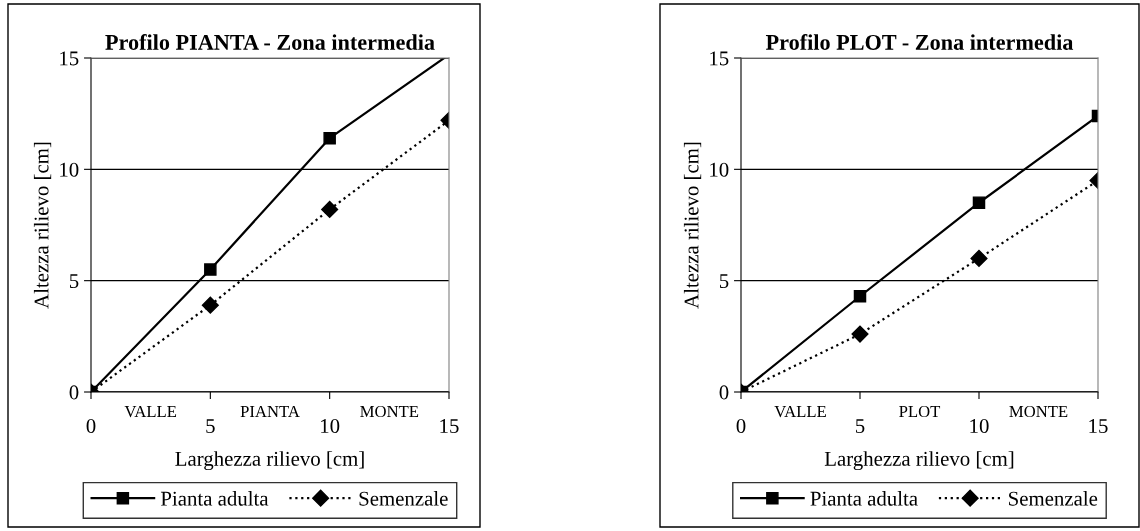  Describe the element at coordinates (270, 42) in the screenshot. I see `chart-title: Profilo PIANTA - Zona intermedia` at that location.